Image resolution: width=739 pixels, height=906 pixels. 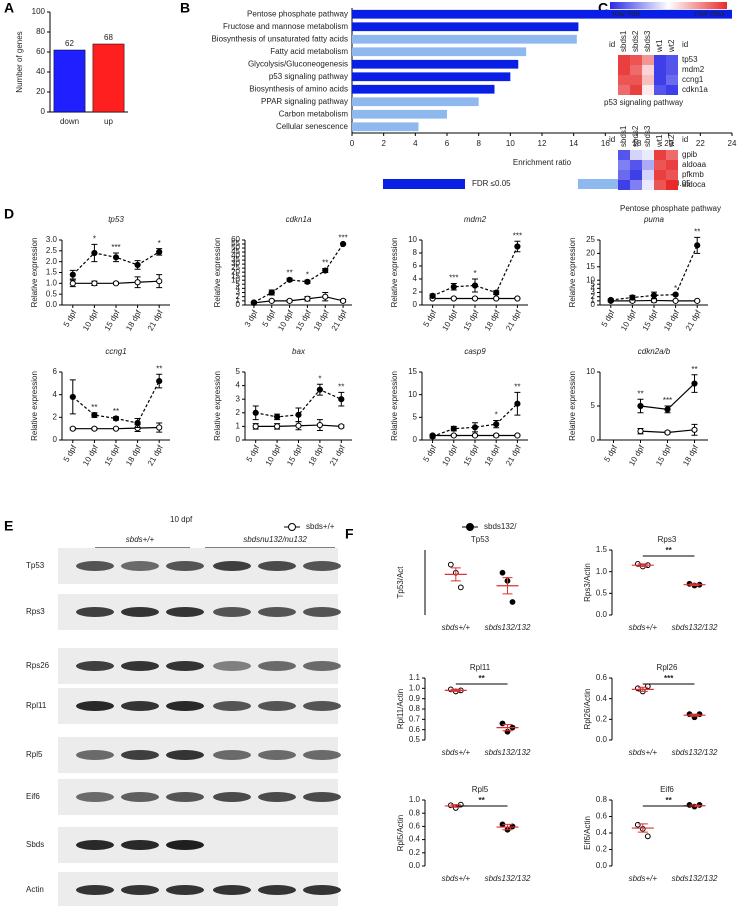 What do you see at coordinates (475, 351) in the screenshot?
I see `chart-title: casp9` at bounding box center [475, 351].